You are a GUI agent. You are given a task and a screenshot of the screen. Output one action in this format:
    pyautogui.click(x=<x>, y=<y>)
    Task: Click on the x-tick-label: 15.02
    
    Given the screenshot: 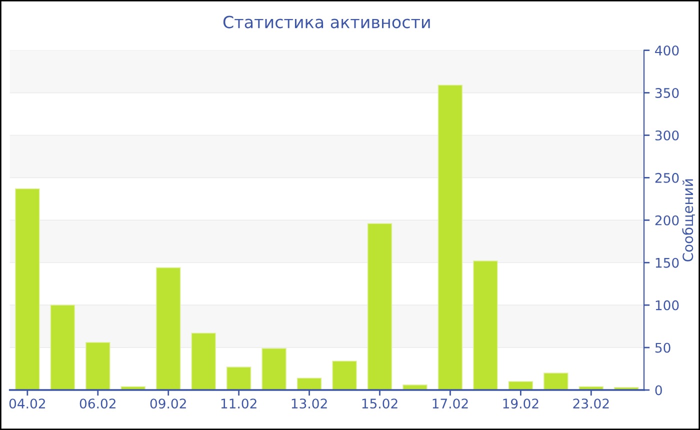 What is the action you would take?
    pyautogui.click(x=380, y=403)
    